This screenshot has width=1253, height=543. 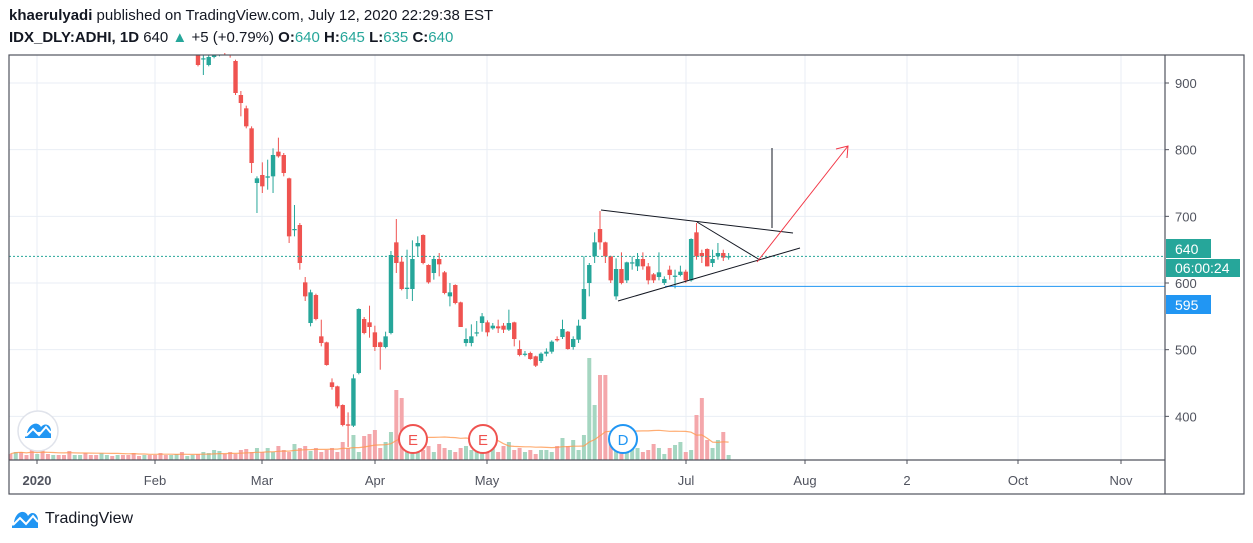 I want to click on up-triangle-icon: ▲, so click(x=180, y=37).